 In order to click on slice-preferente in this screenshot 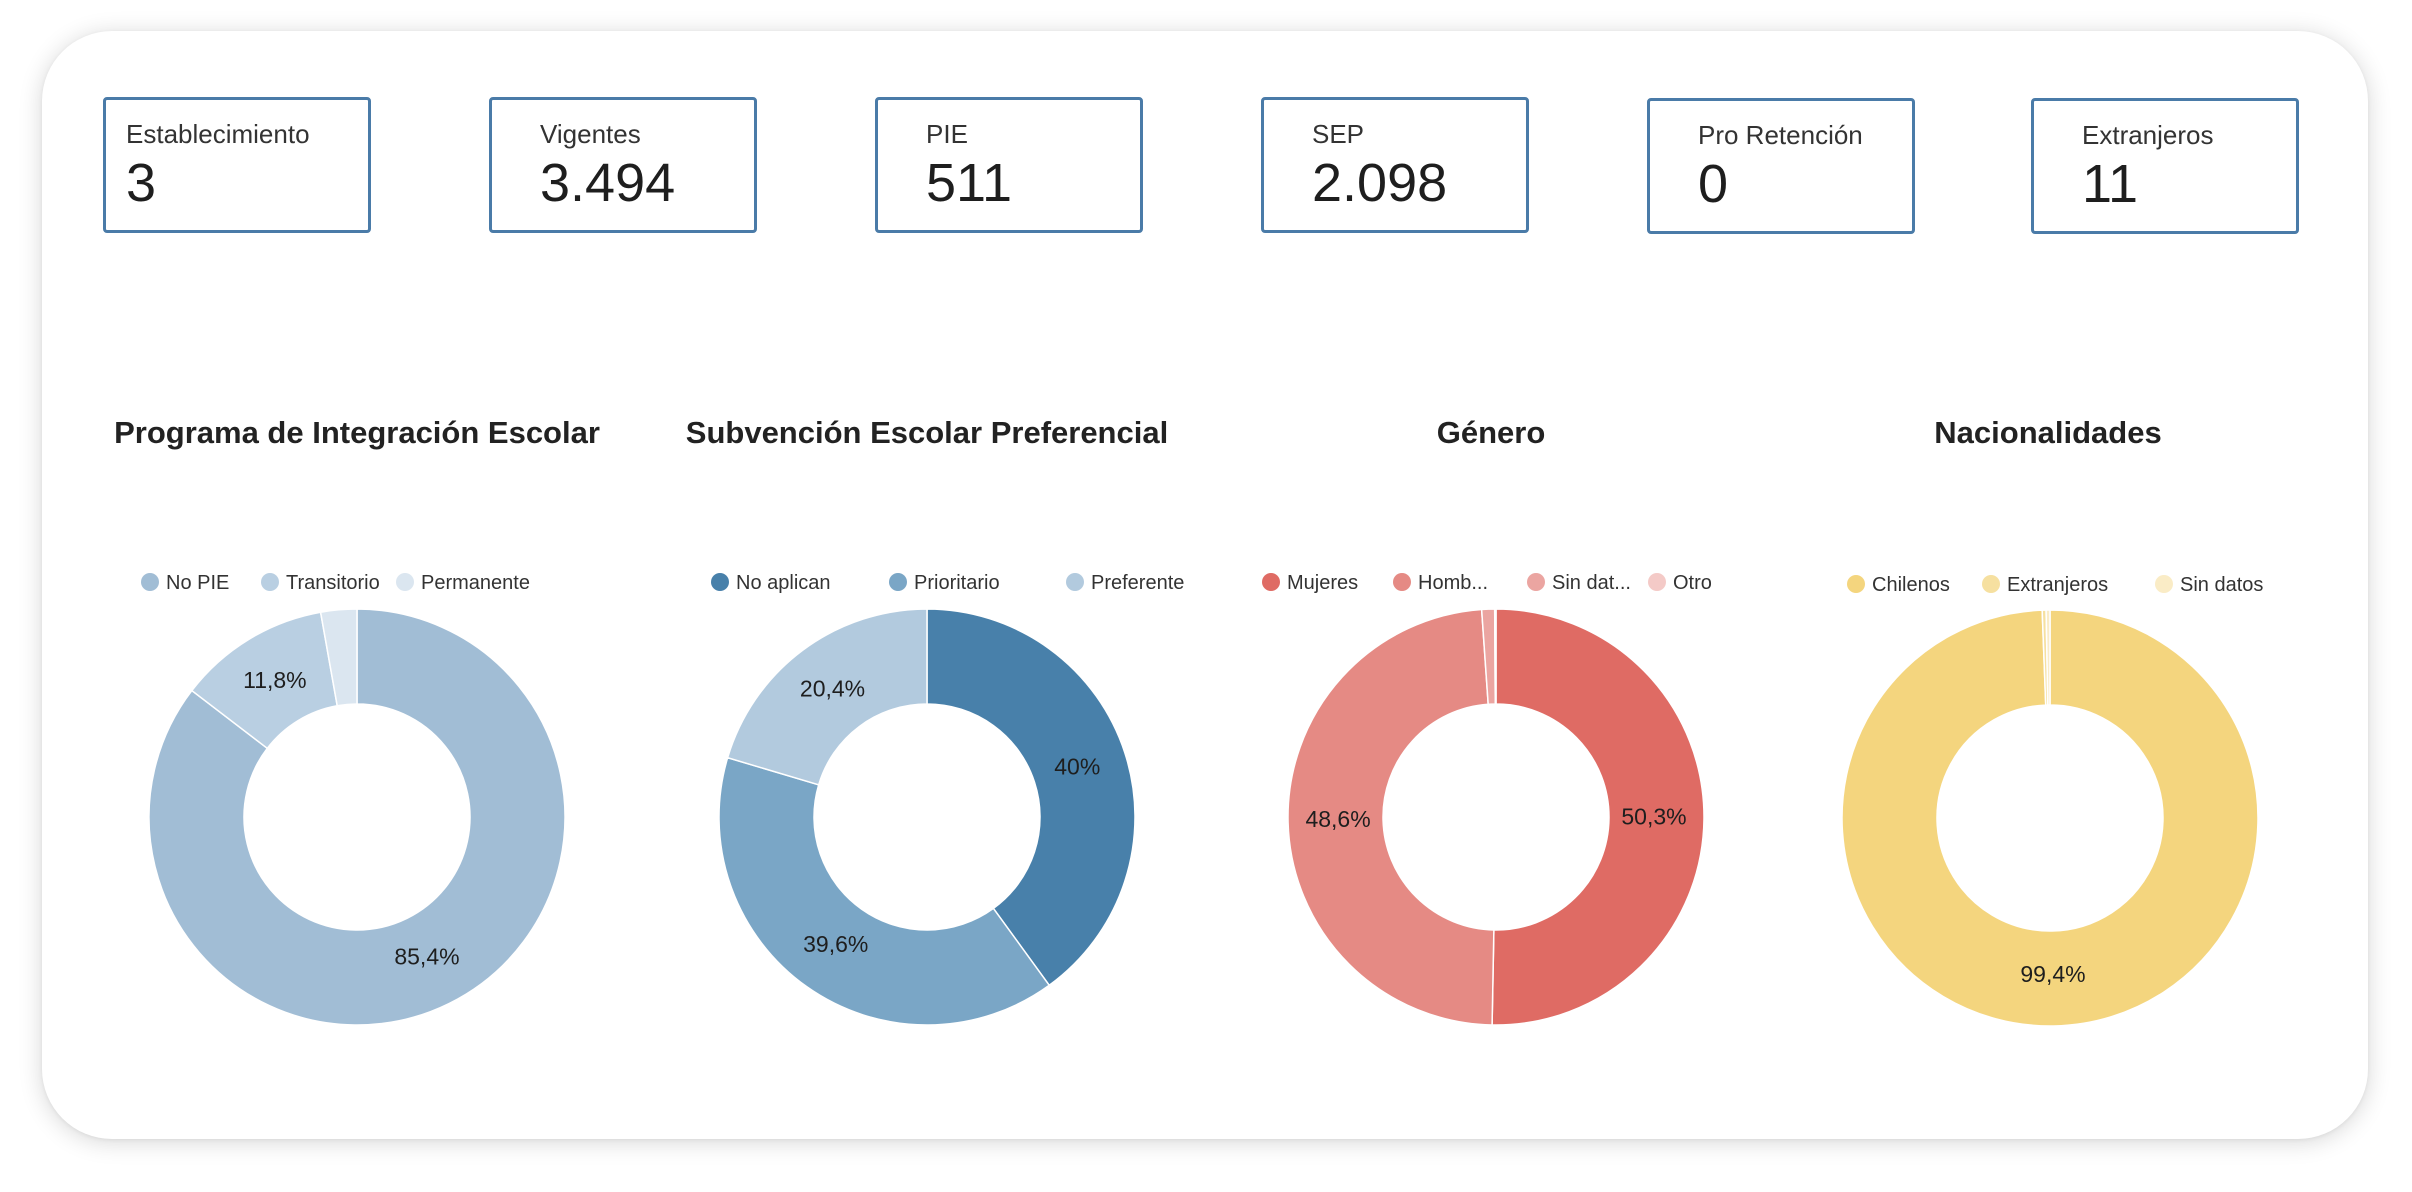, I will do `click(827, 697)`.